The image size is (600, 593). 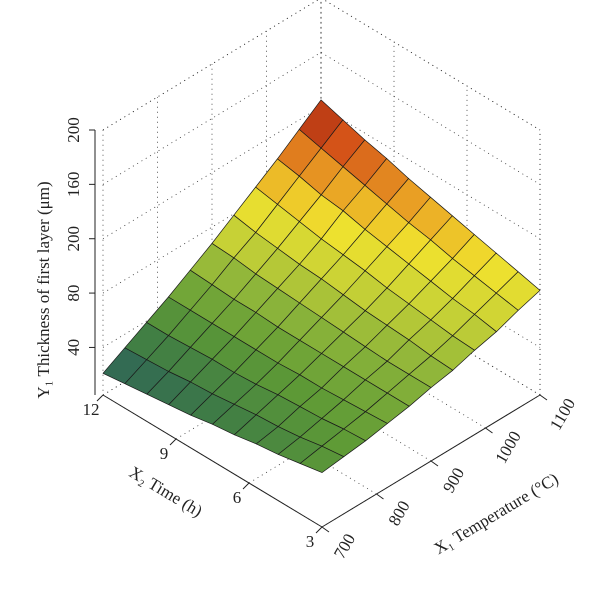 What do you see at coordinates (212, 461) in the screenshot?
I see `y-axis` at bounding box center [212, 461].